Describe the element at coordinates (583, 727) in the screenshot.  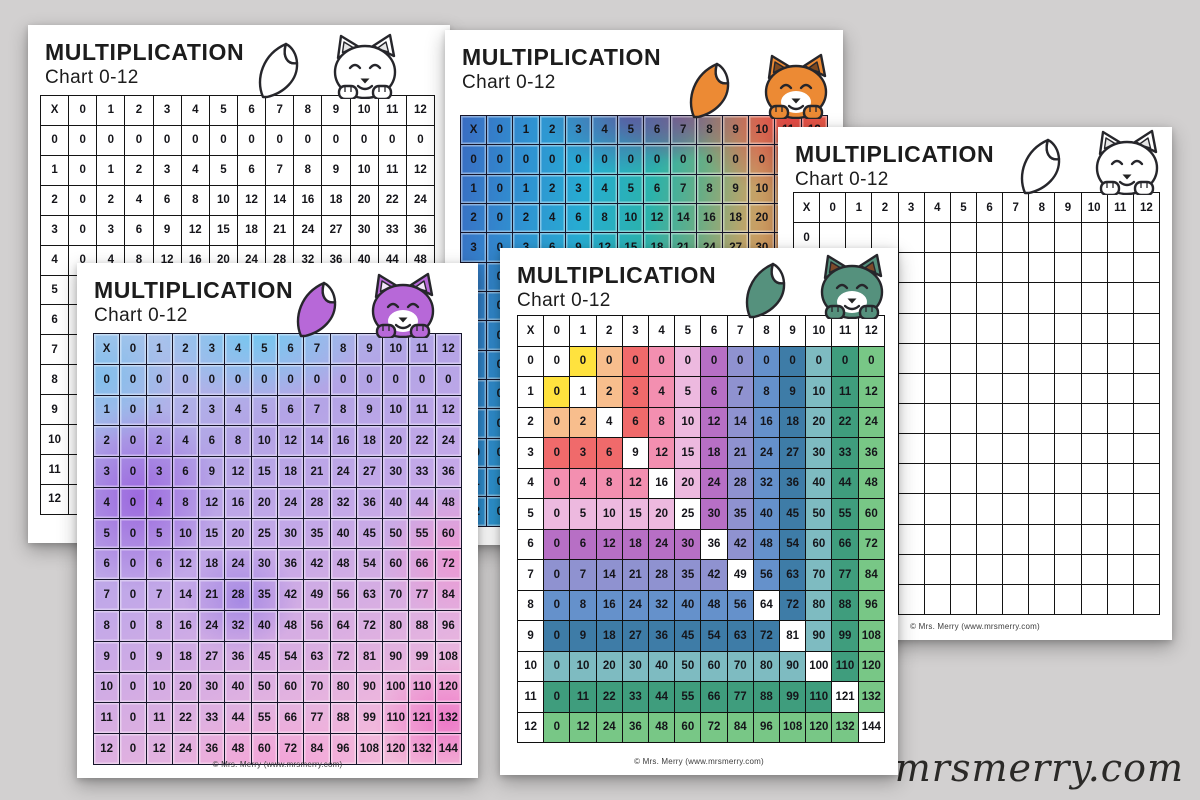
I see `product-cell: 12` at that location.